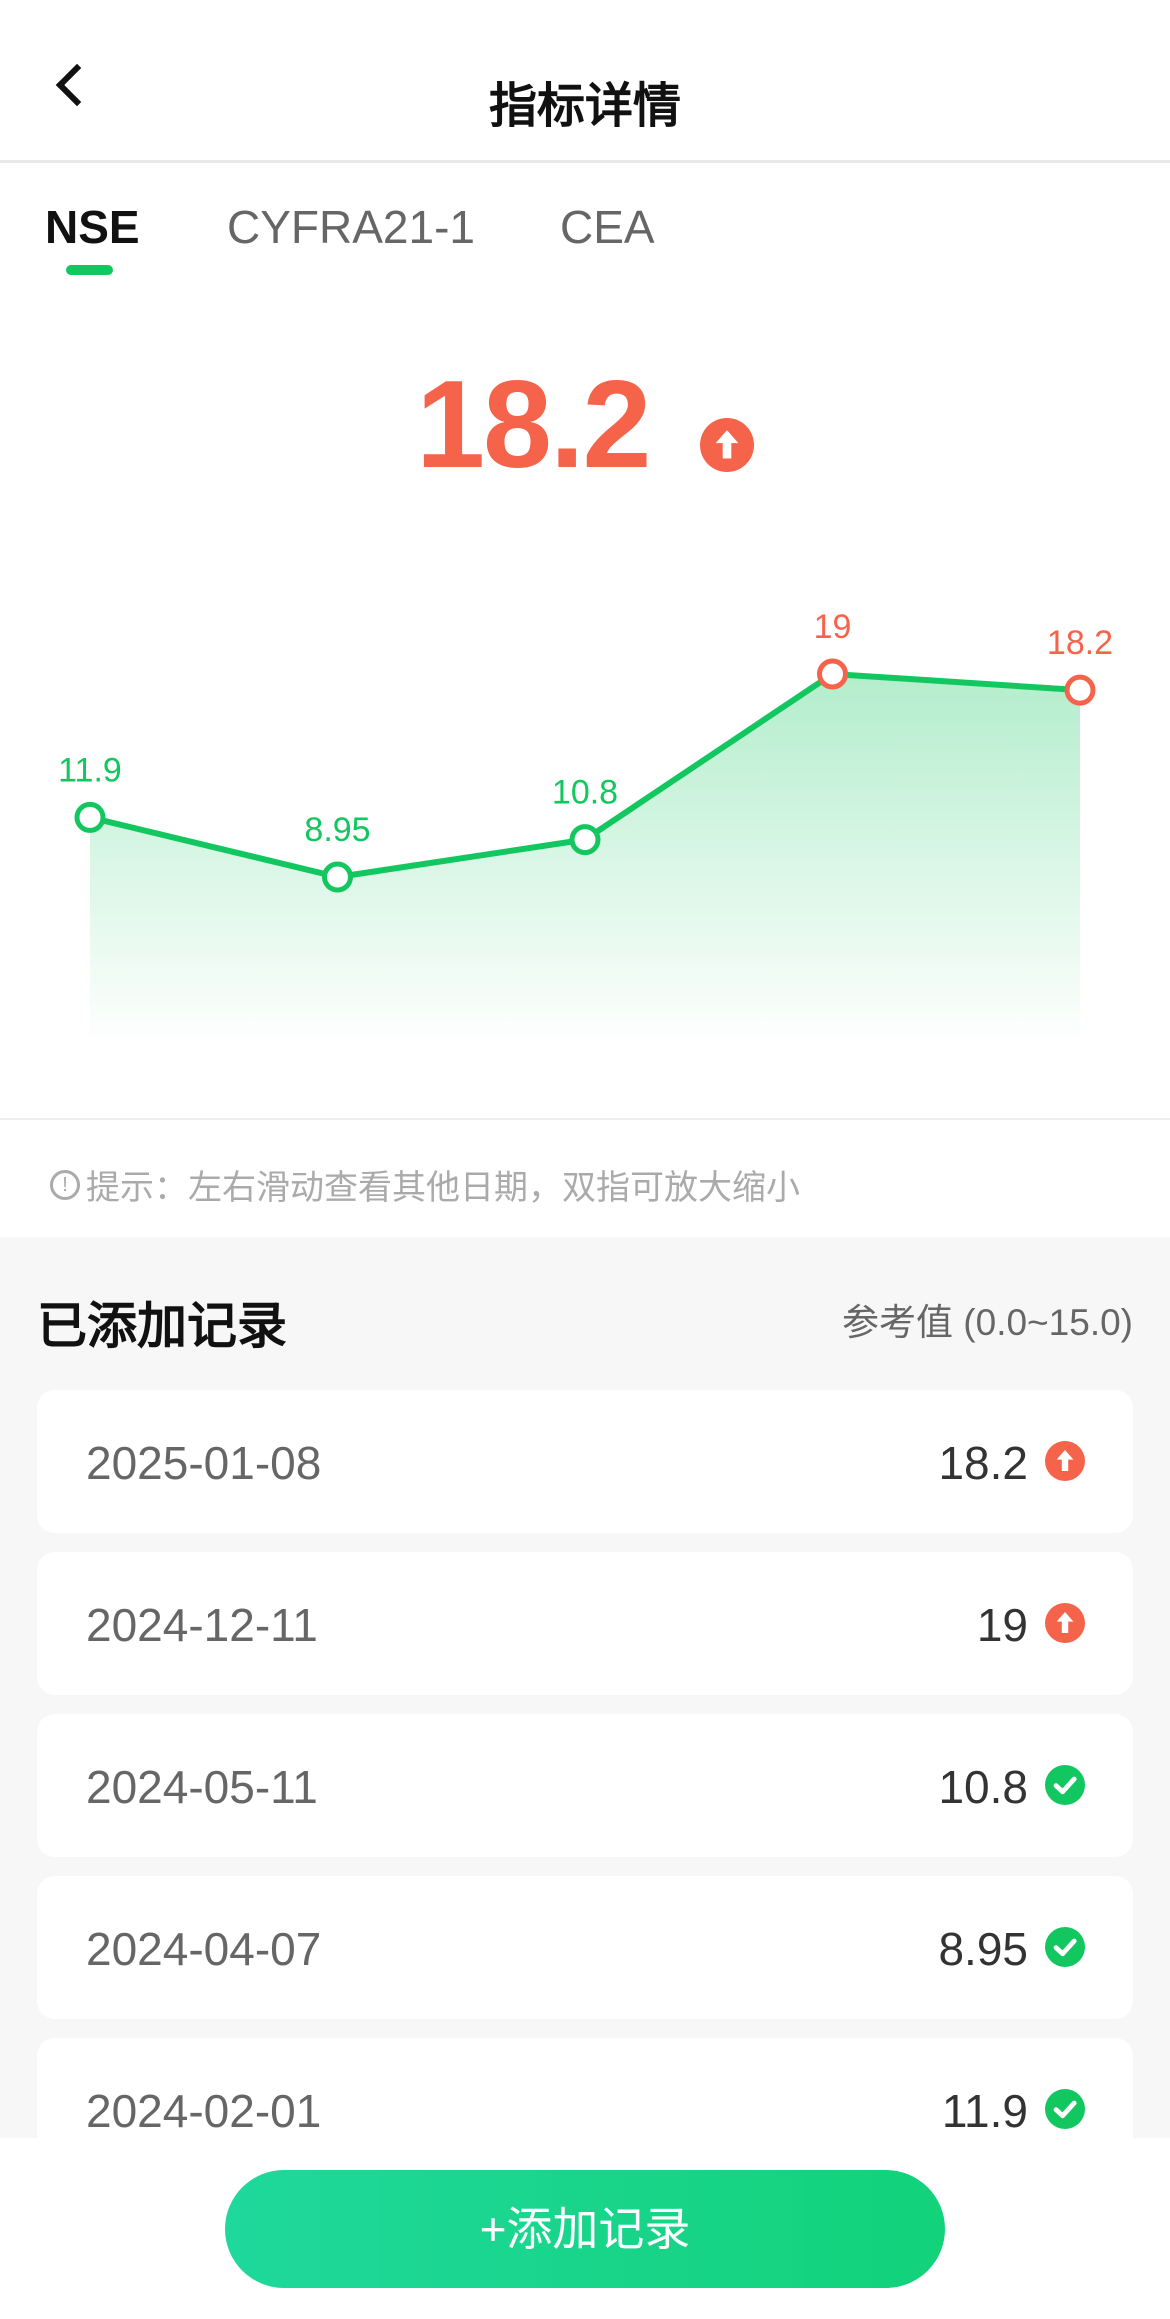  Describe the element at coordinates (607, 227) in the screenshot. I see `tab-cea: CEA` at that location.